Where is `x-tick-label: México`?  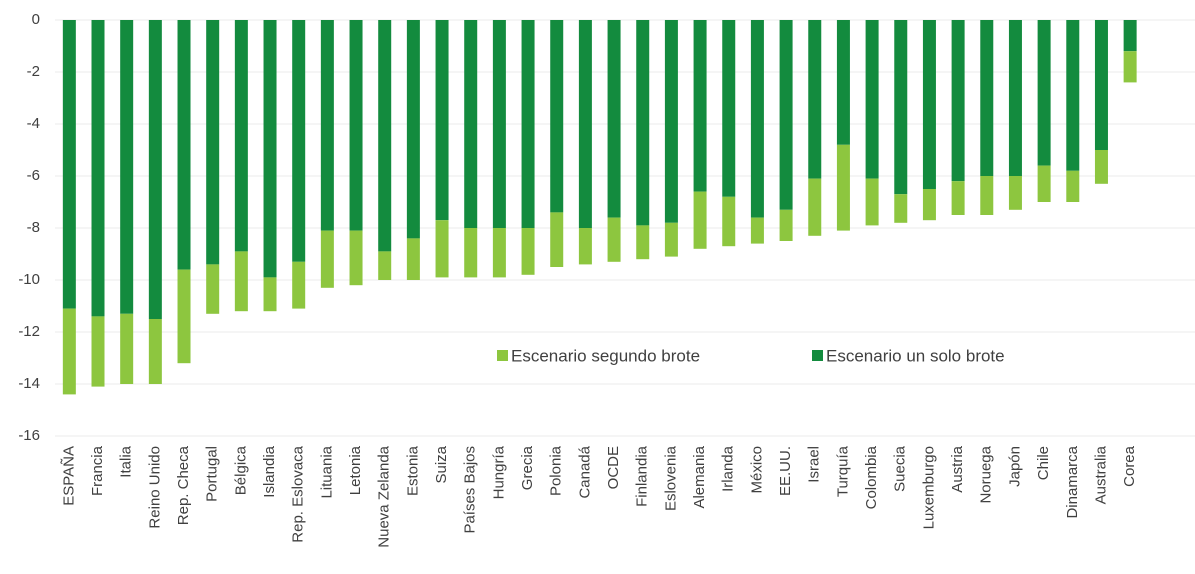 x-tick-label: México is located at coordinates (756, 470).